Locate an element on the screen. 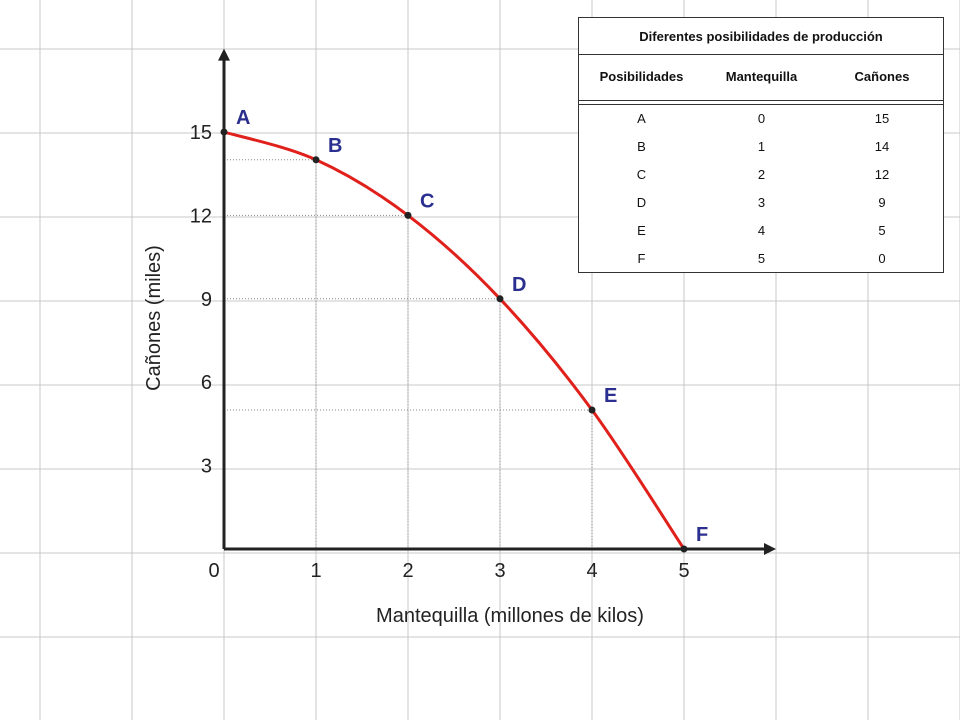 This screenshot has height=720, width=960. origin-label: 0 is located at coordinates (213, 571).